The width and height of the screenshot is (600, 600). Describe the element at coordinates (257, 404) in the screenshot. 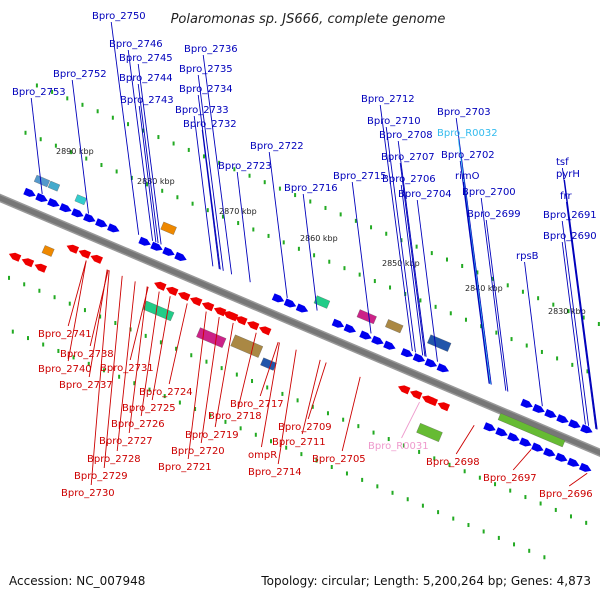

I see `gene-label: Bpro_2717` at that location.